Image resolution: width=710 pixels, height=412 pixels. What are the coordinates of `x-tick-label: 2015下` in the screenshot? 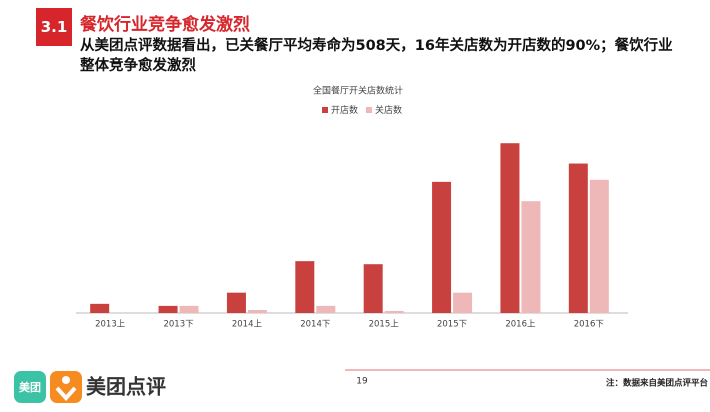 It's located at (452, 325).